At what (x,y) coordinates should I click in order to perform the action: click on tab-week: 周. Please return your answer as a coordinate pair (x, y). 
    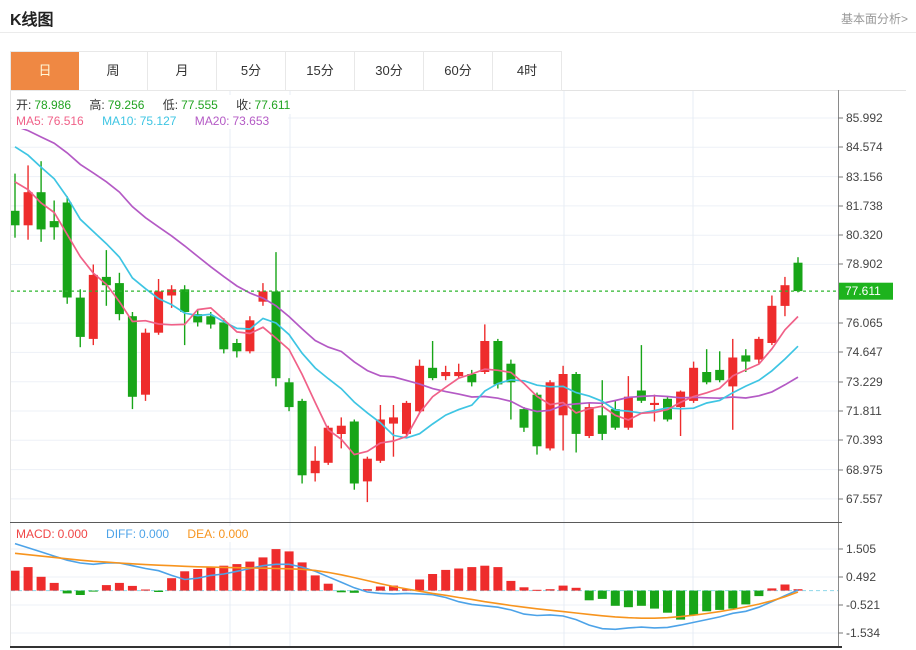
    Looking at the image, I should click on (113, 71).